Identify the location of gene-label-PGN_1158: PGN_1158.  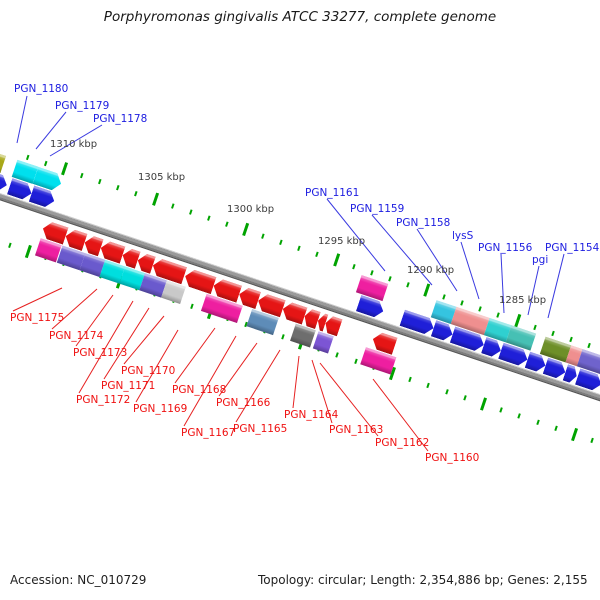
(423, 223).